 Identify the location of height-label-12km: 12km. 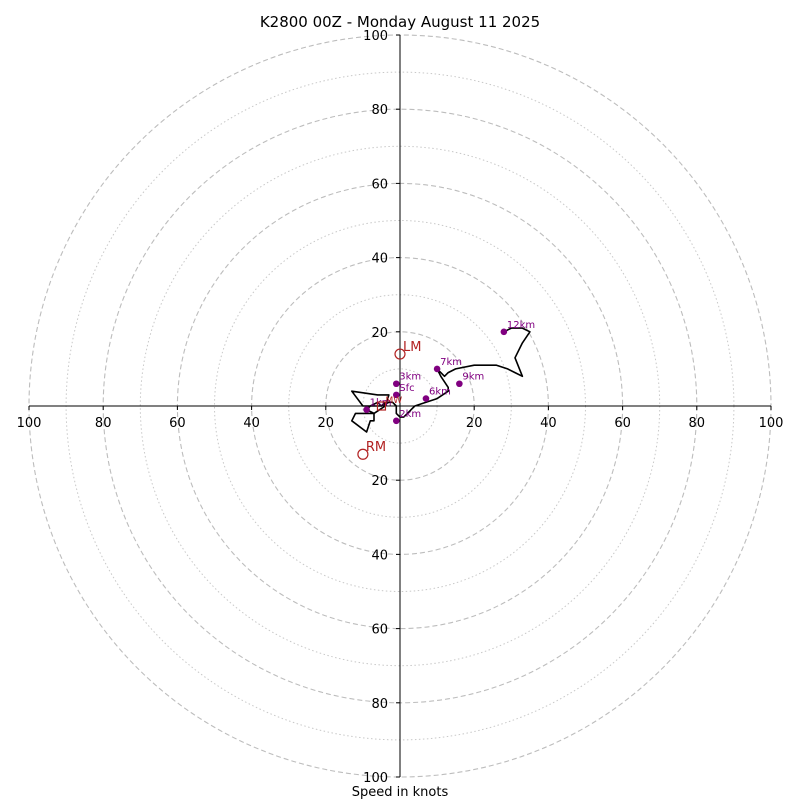
(521, 325).